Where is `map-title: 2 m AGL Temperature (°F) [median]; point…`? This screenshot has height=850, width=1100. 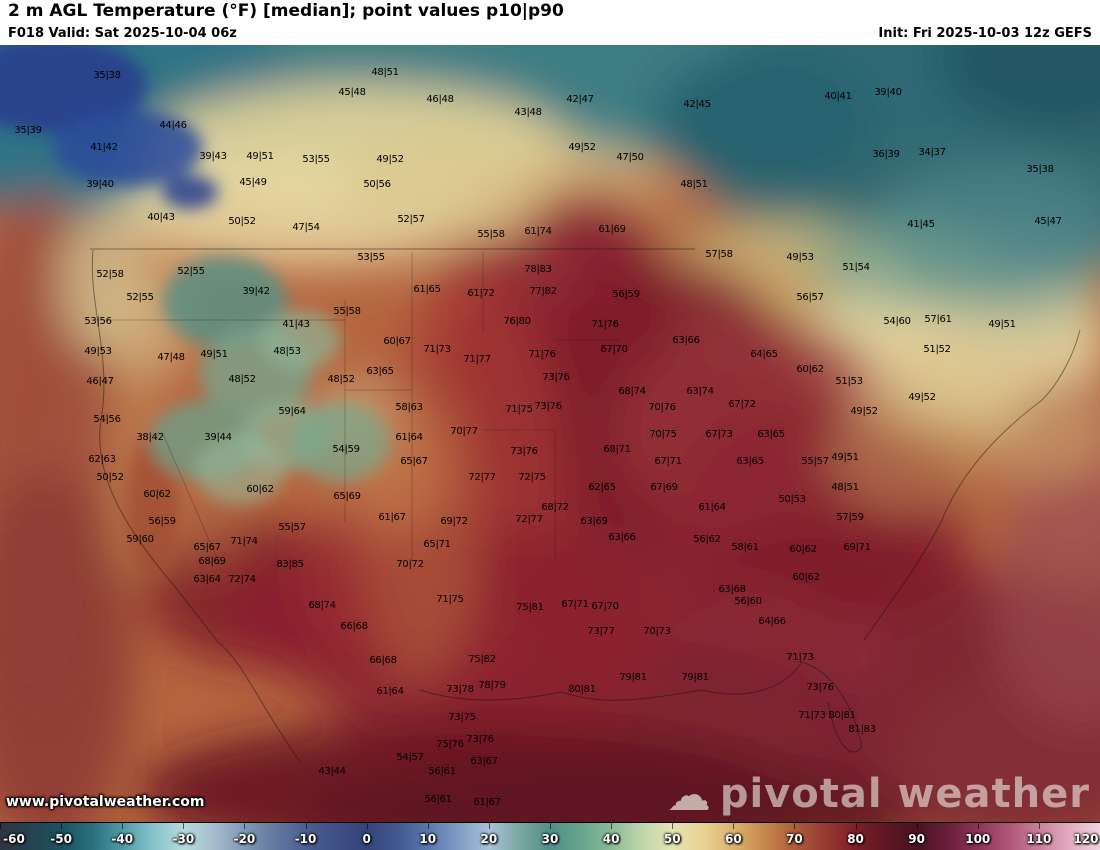
map-title: 2 m AGL Temperature (°F) [median]; point… is located at coordinates (286, 11).